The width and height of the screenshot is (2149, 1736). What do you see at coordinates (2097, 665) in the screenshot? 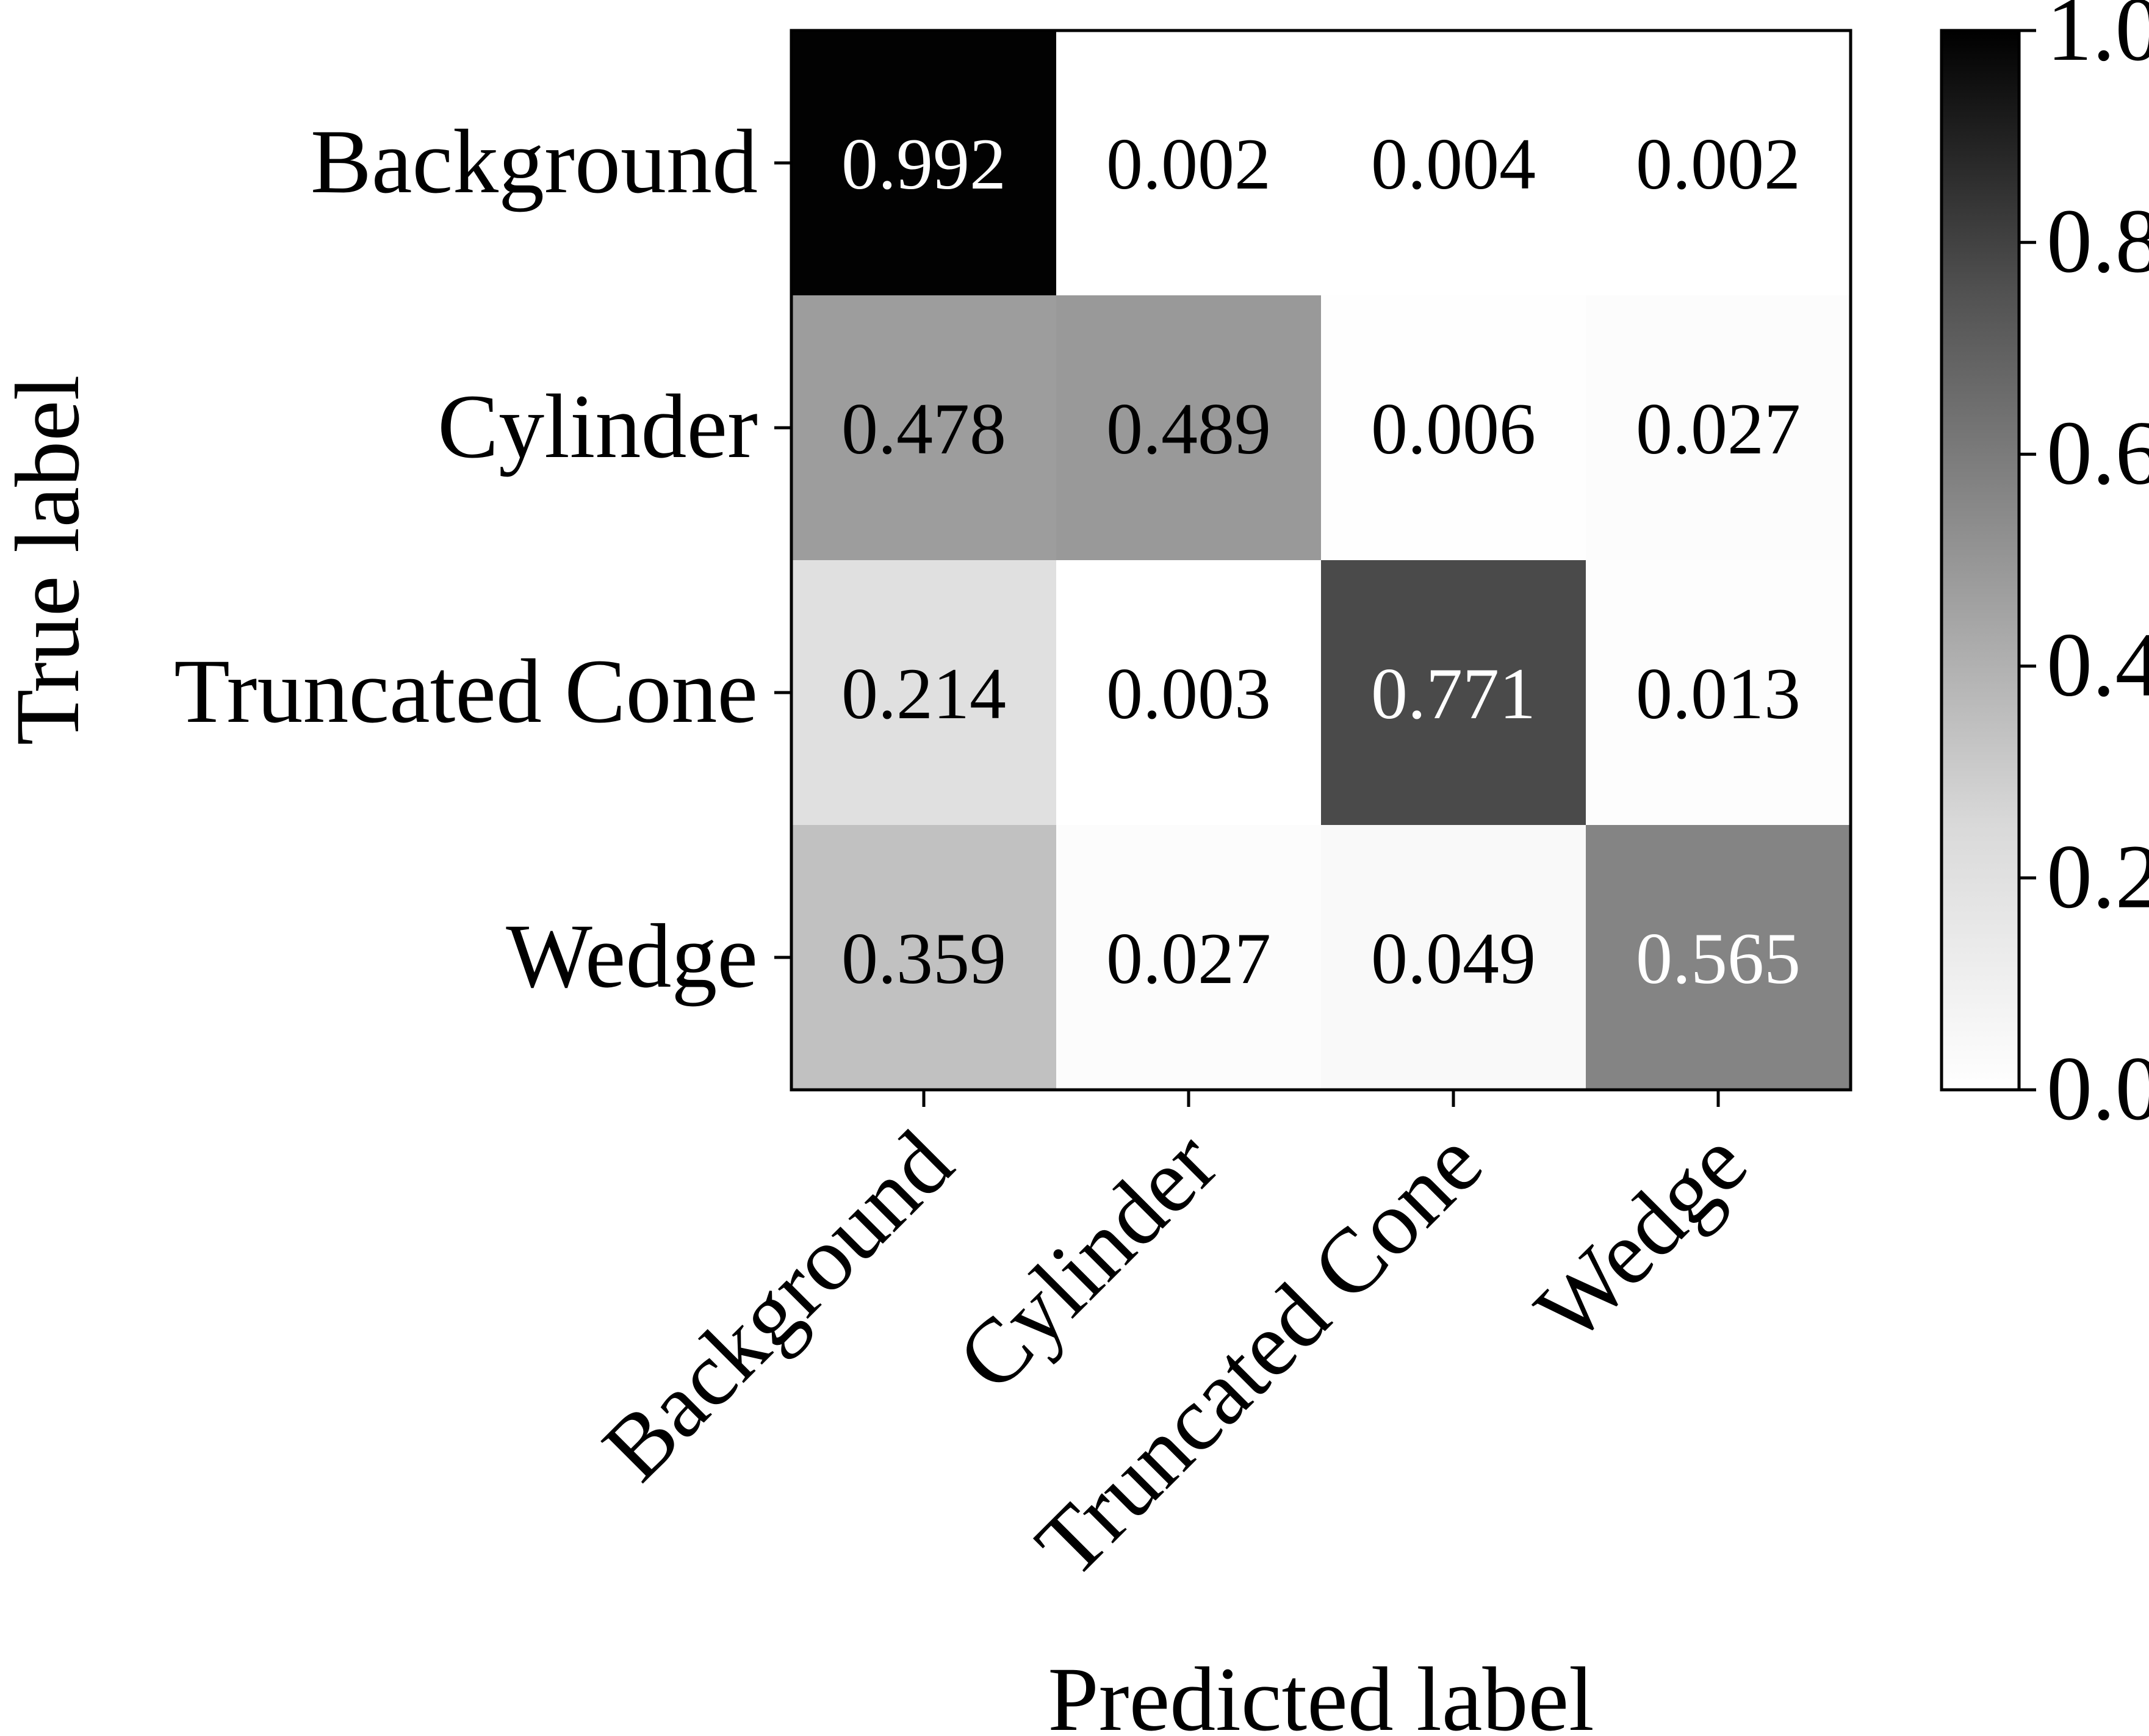
I see `colorbar-tick-label: 0.4` at bounding box center [2097, 665].